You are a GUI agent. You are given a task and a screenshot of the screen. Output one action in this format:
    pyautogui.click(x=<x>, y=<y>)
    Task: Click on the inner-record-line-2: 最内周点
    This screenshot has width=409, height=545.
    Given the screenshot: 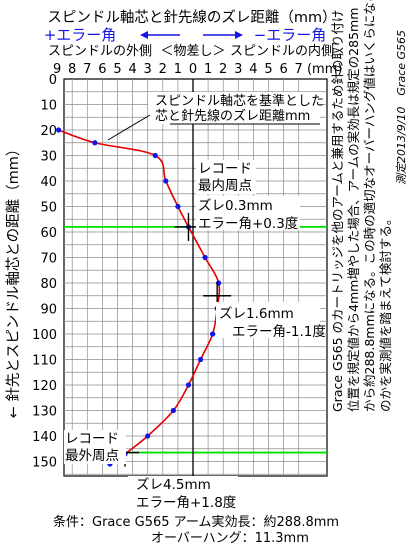 What is the action you would take?
    pyautogui.click(x=225, y=186)
    